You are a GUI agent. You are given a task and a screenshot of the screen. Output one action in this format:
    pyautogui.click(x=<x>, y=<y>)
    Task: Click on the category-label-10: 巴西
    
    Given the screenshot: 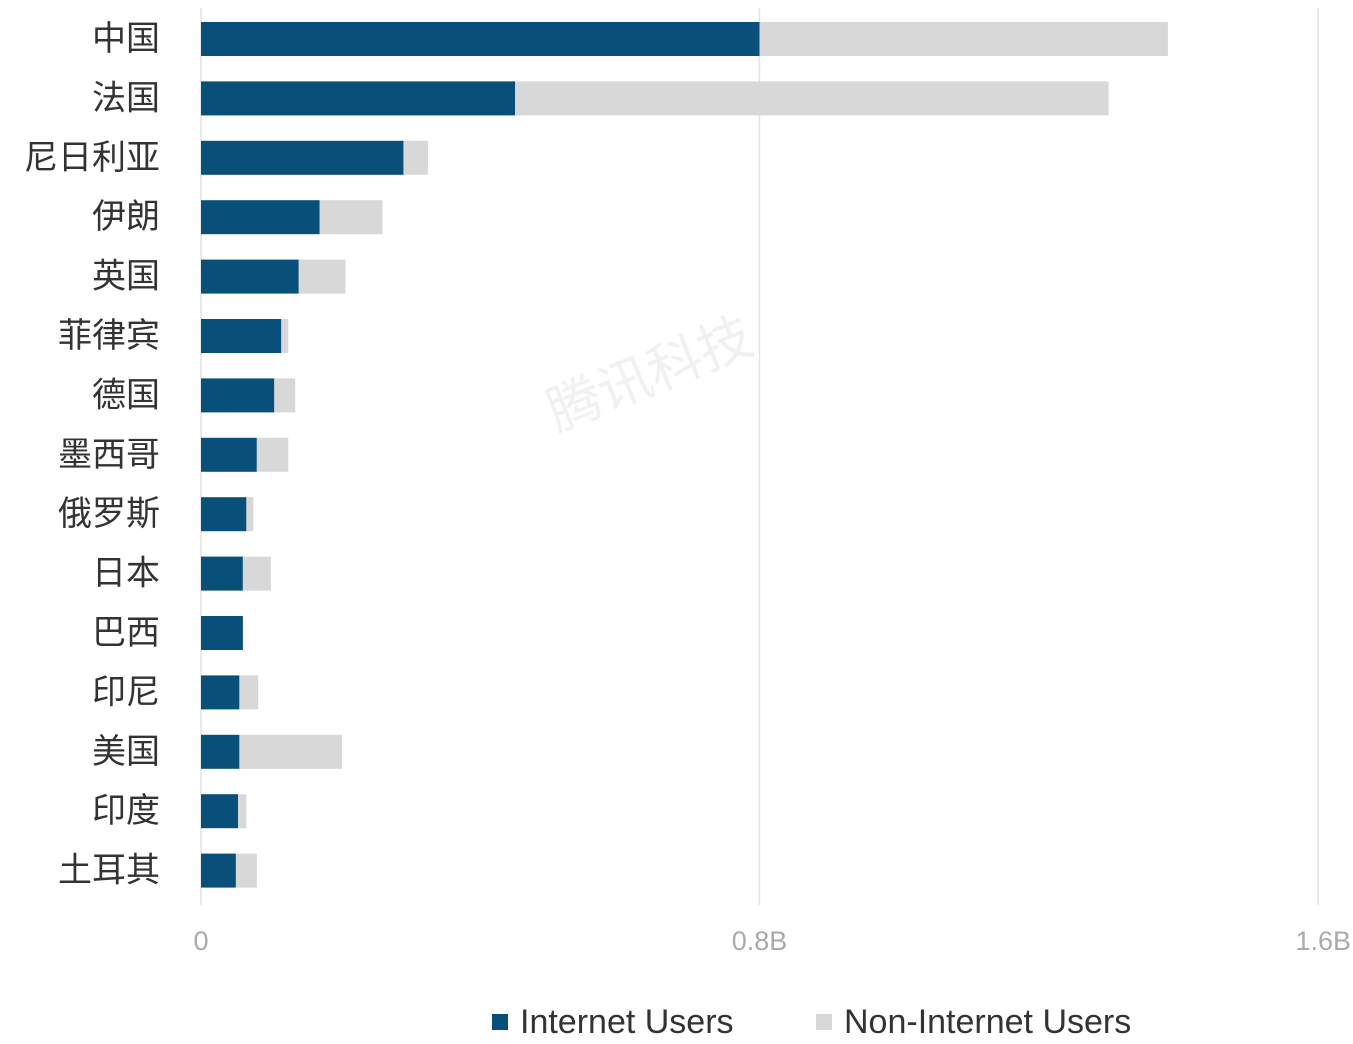 What is the action you would take?
    pyautogui.click(x=126, y=633)
    